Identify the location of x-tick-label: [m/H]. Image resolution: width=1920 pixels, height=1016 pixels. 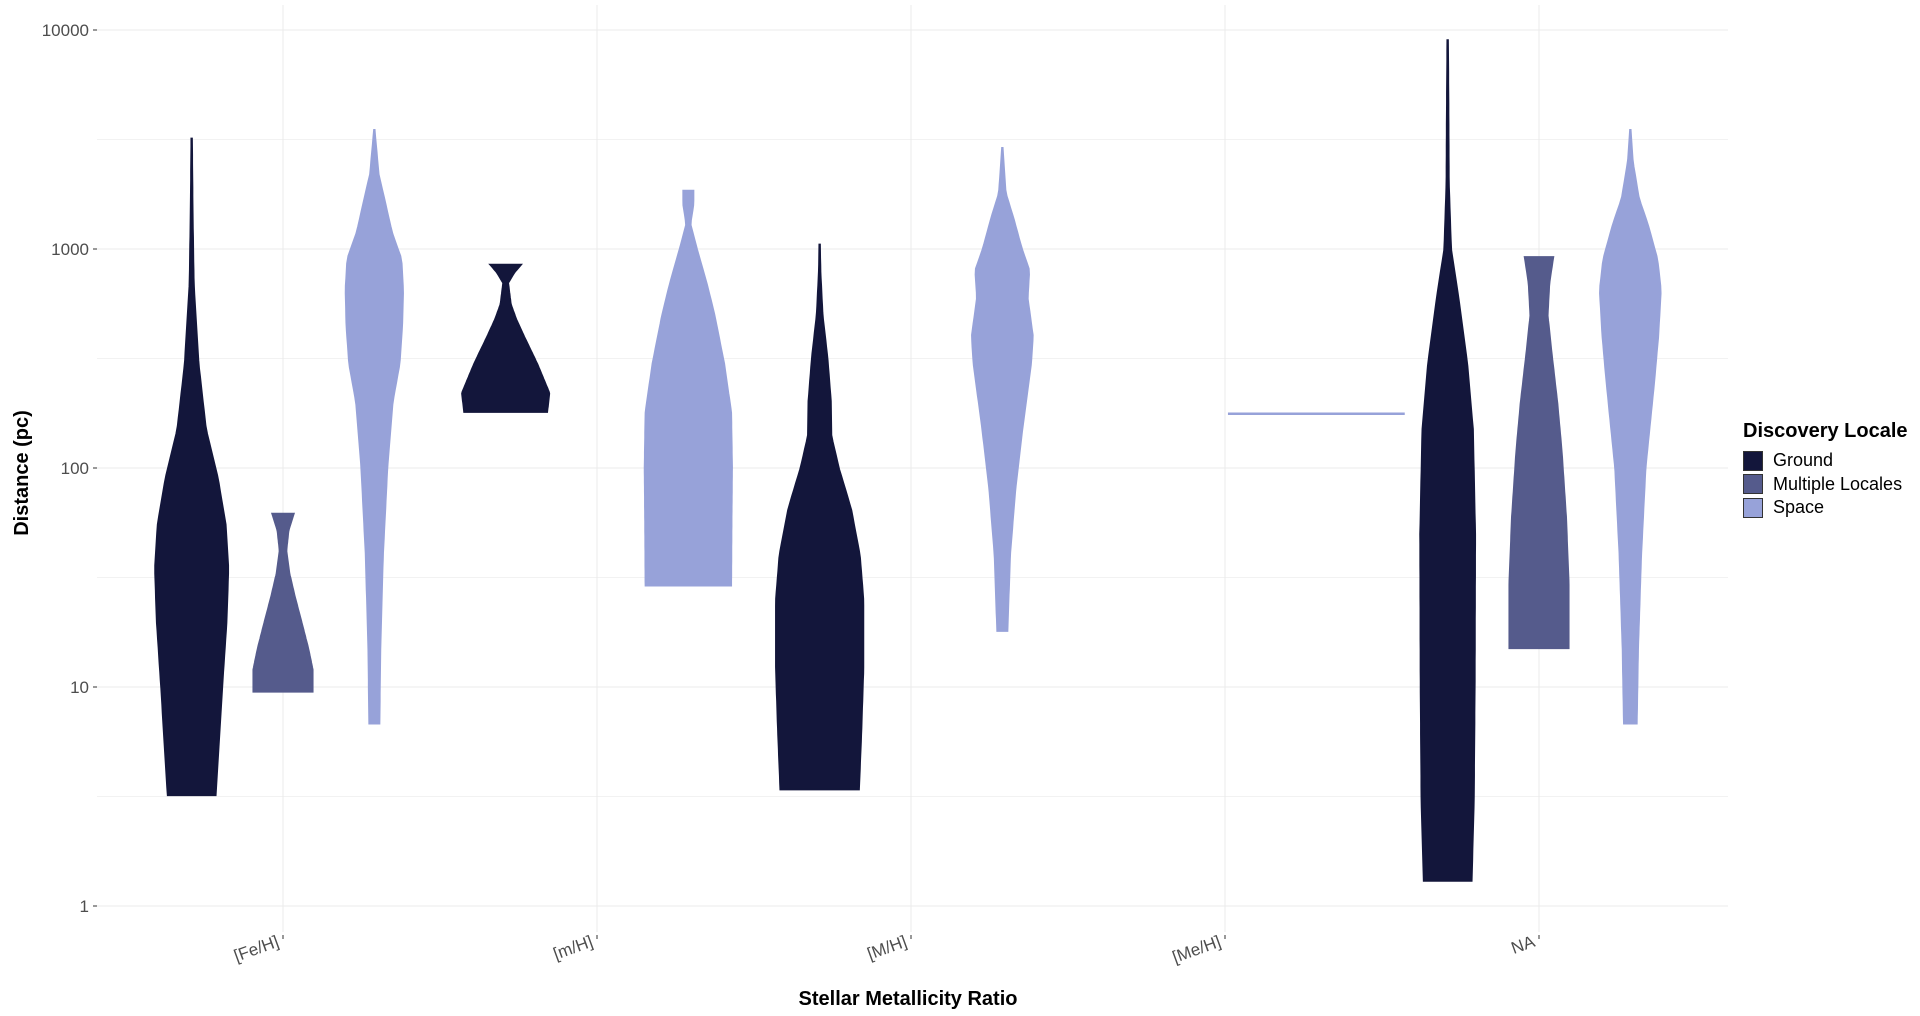
(573, 948).